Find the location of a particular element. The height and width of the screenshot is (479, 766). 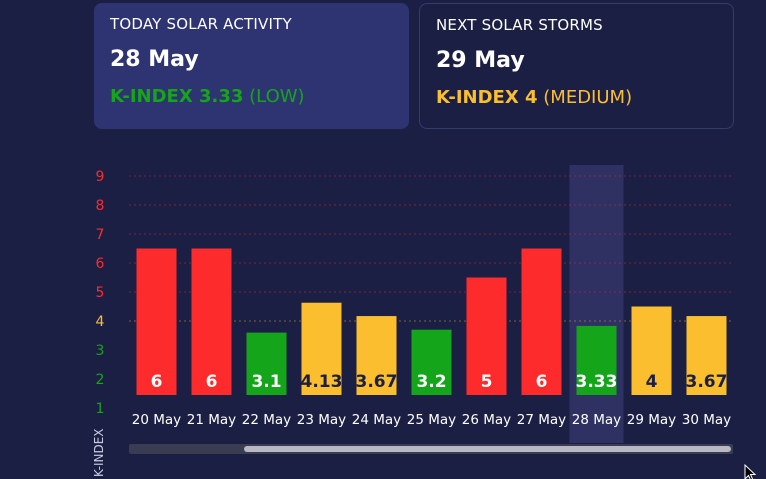

x-tick-label: 26 May is located at coordinates (486, 420).